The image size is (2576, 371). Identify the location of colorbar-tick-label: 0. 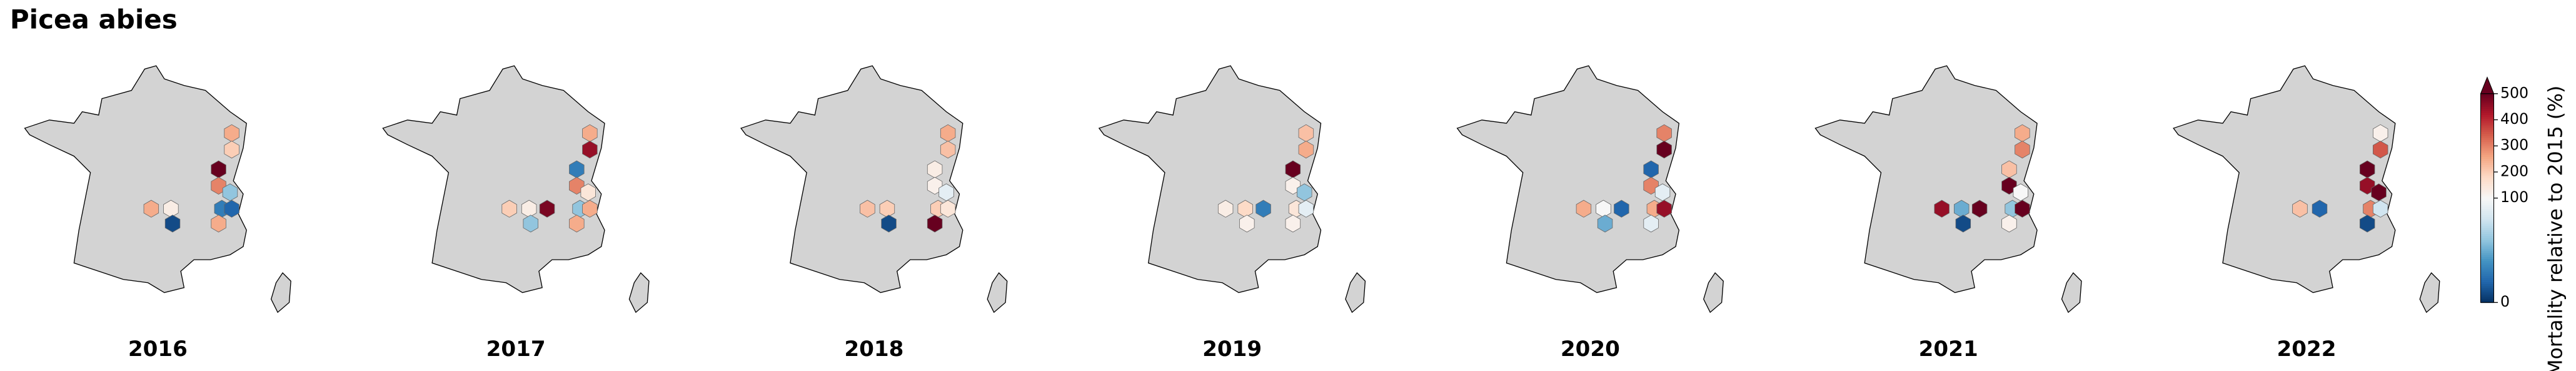
(2505, 301).